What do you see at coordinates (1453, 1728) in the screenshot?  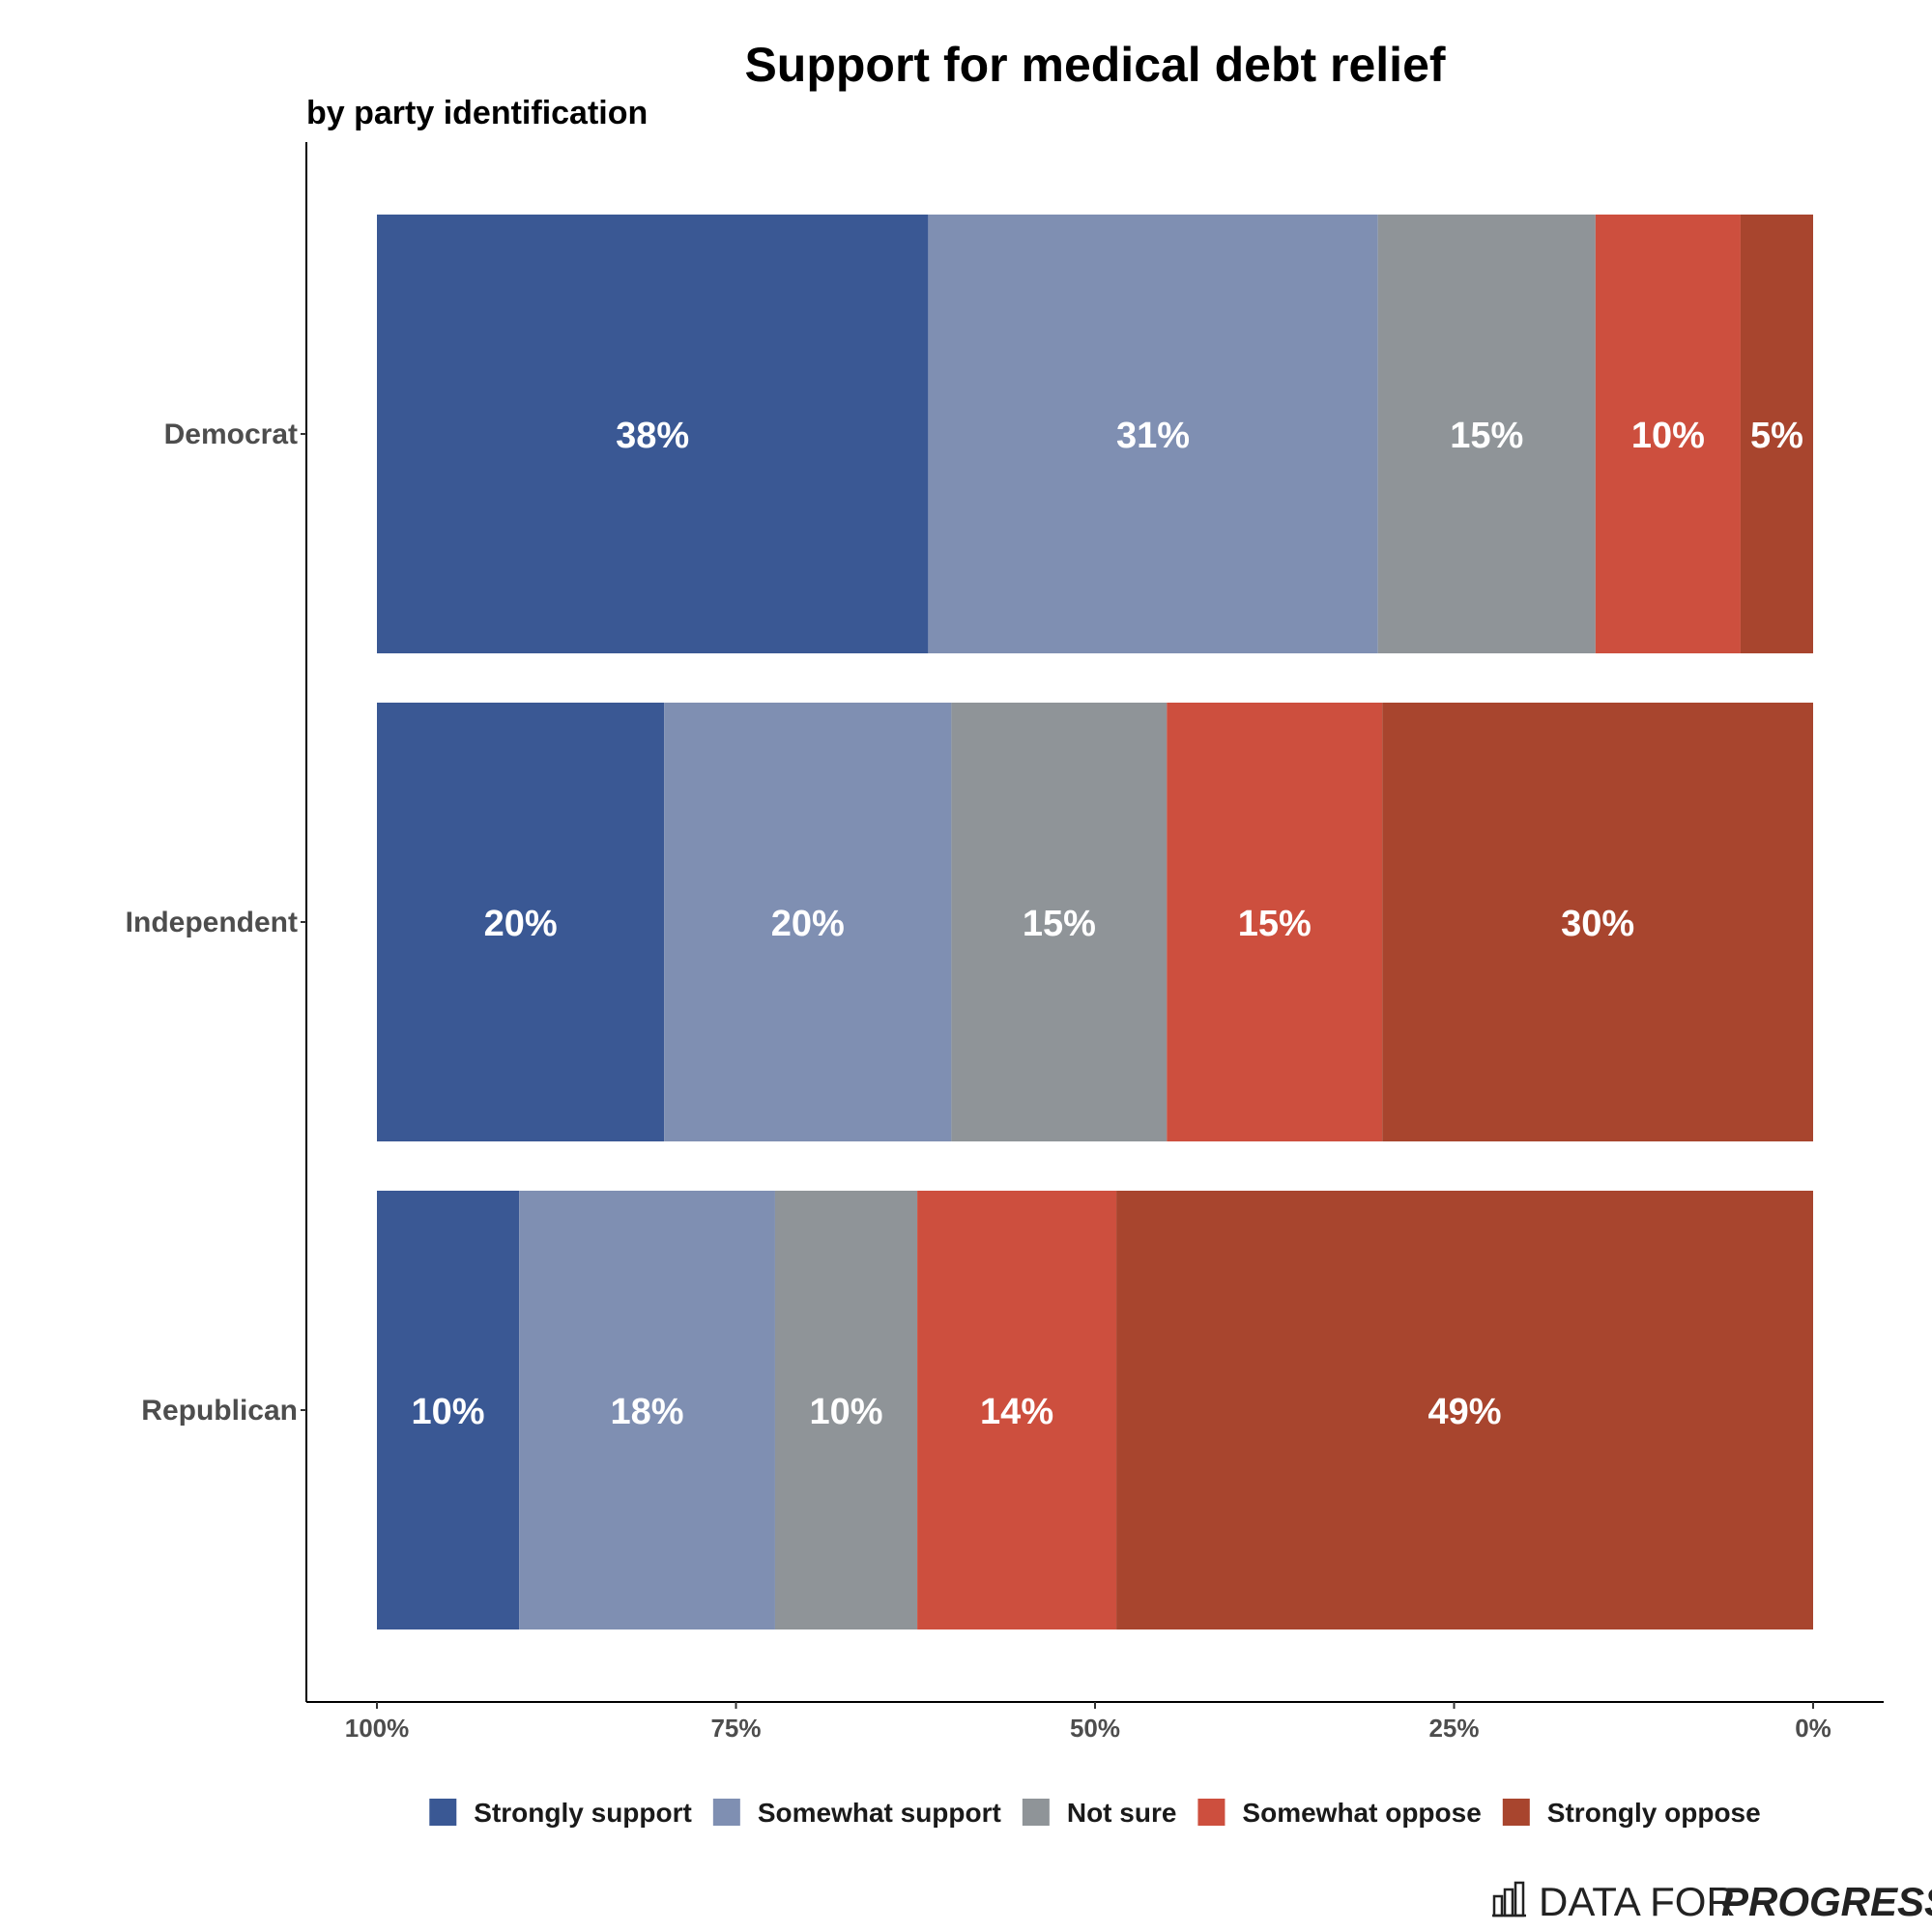 I see `x-tick-label: 25%` at bounding box center [1453, 1728].